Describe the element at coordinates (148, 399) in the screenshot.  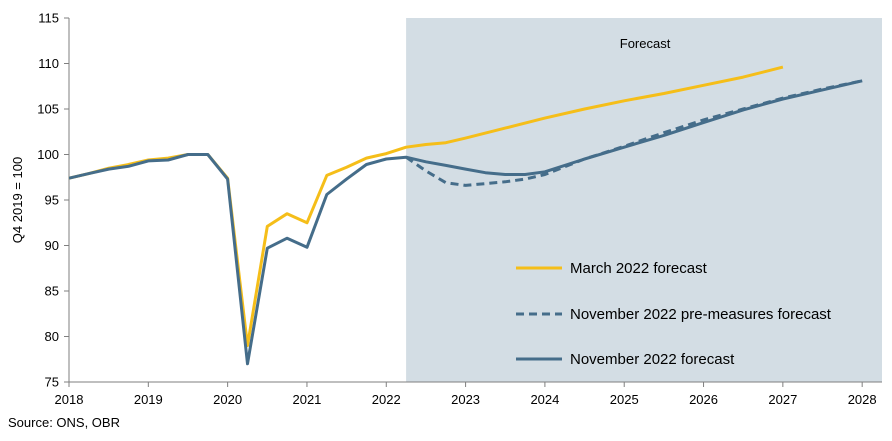
I see `x-tick-label: 2019` at that location.